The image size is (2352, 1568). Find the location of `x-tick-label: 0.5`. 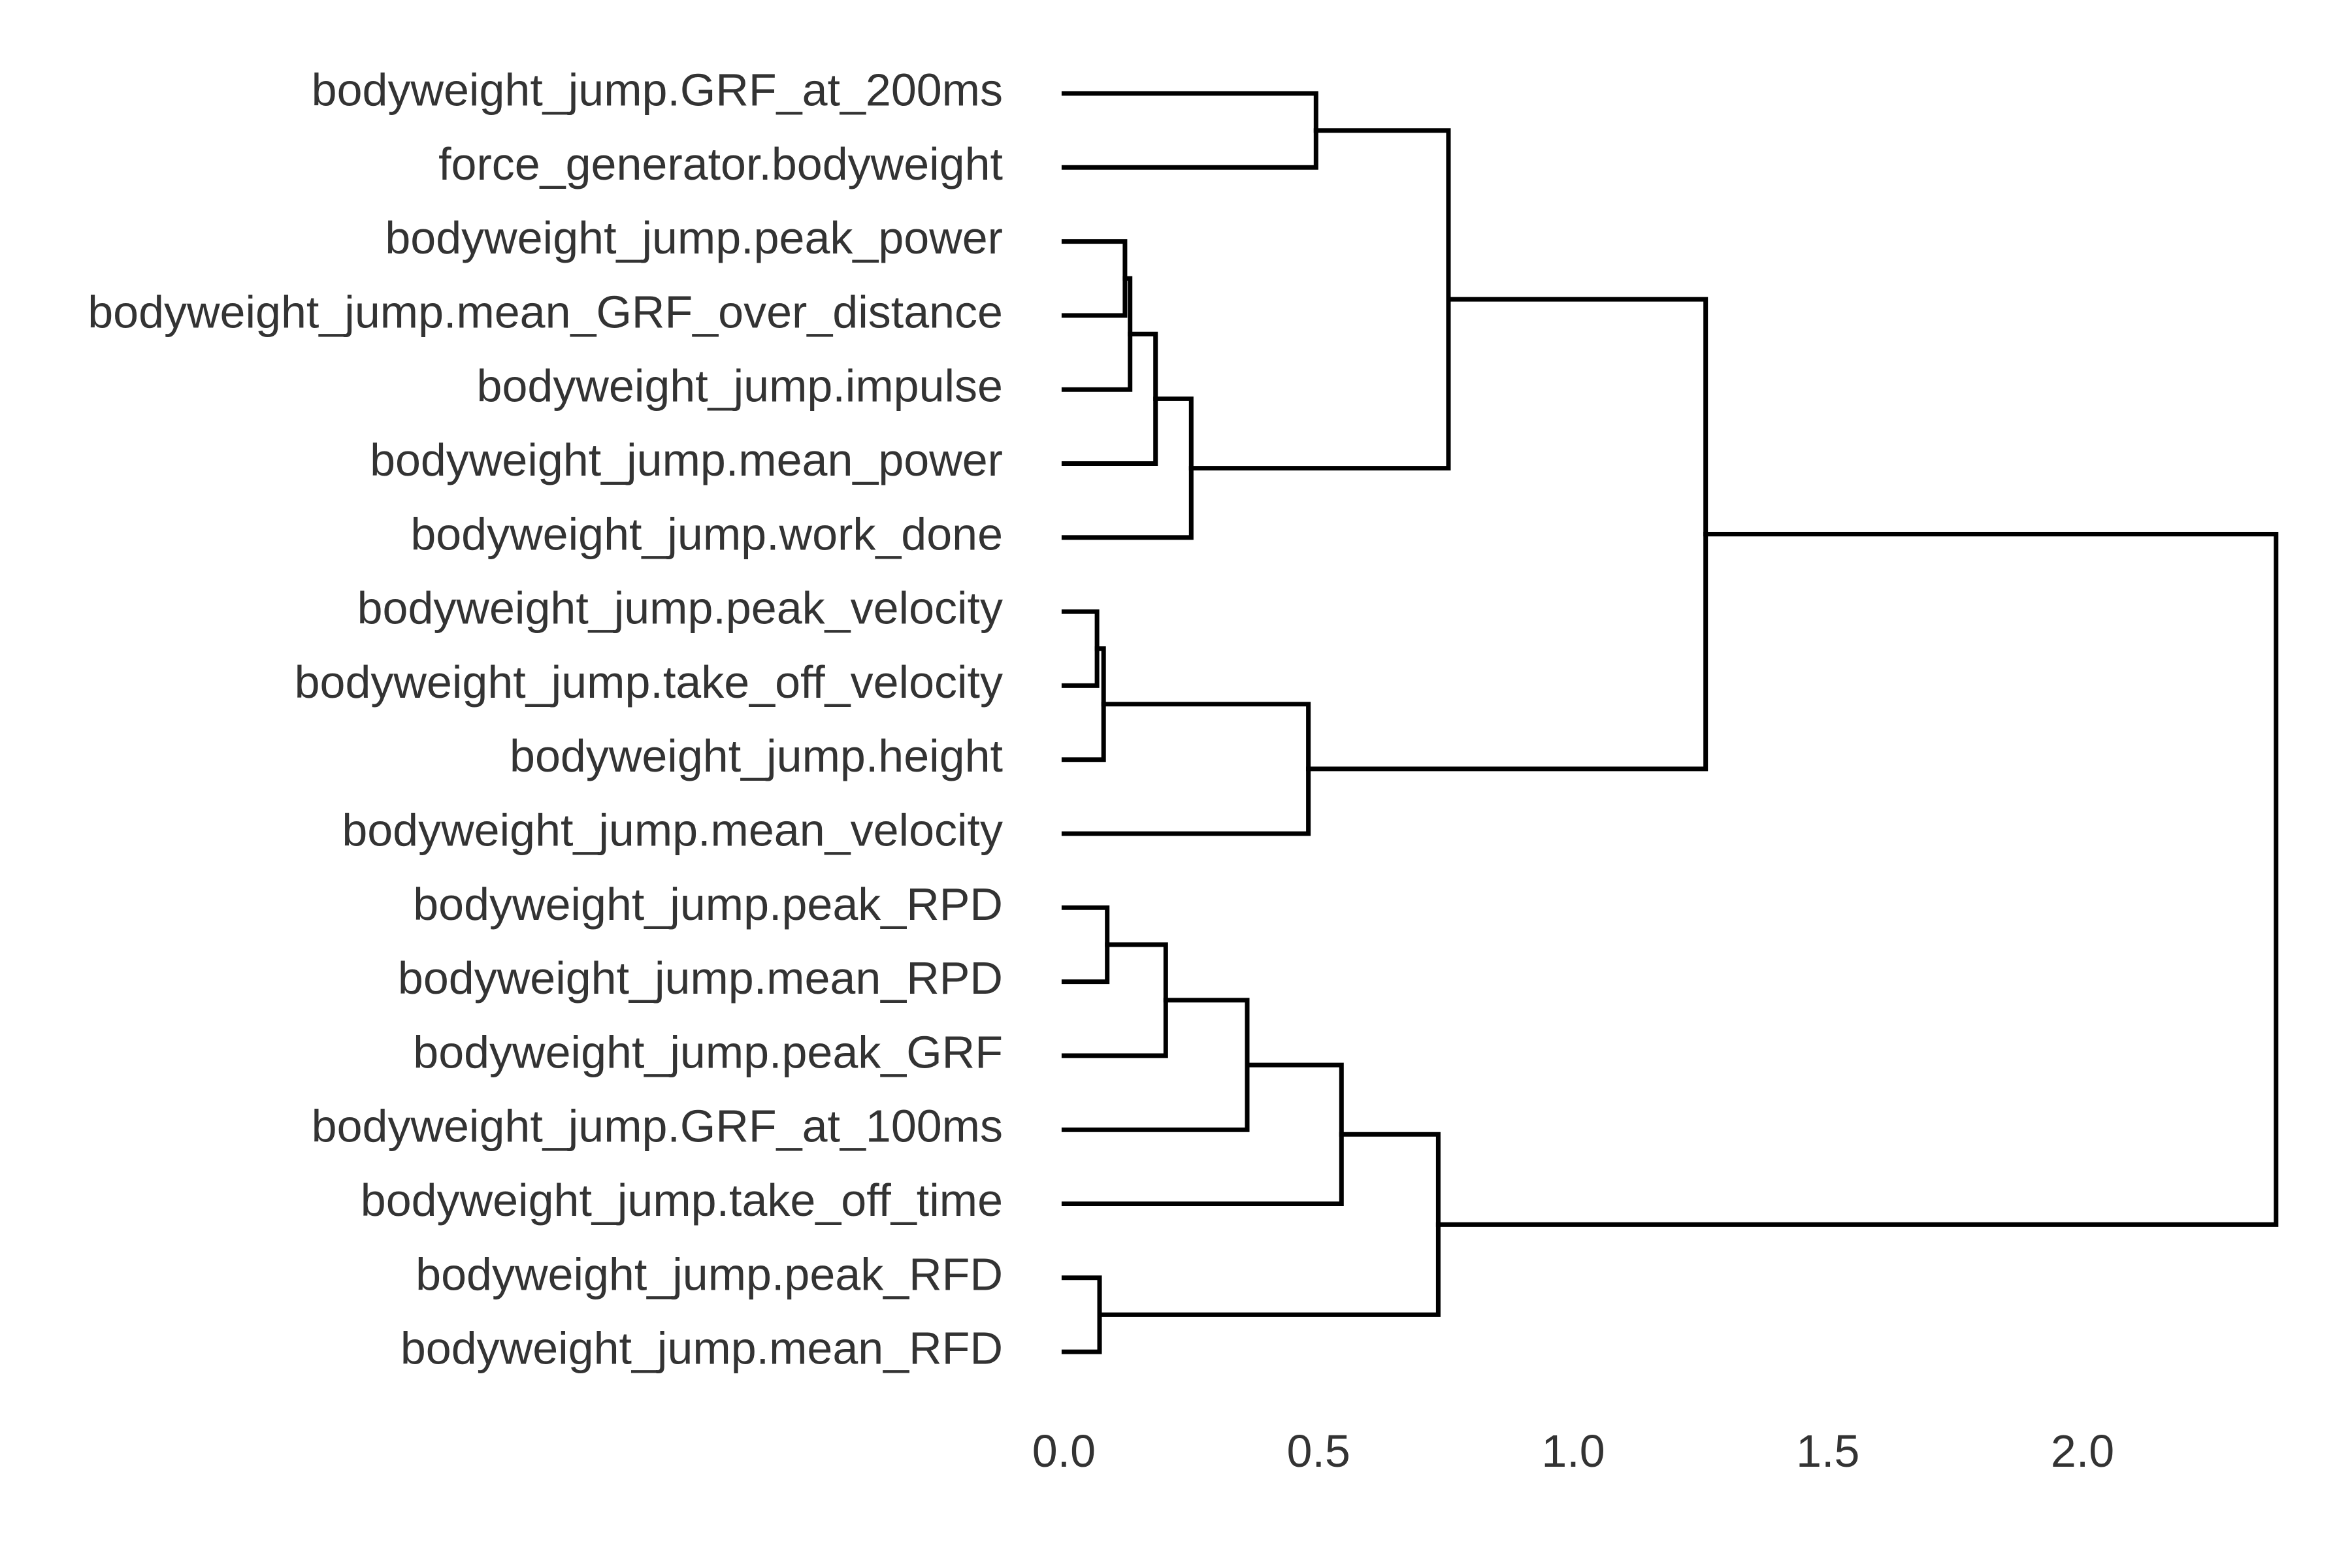

x-tick-label: 0.5 is located at coordinates (1318, 1451).